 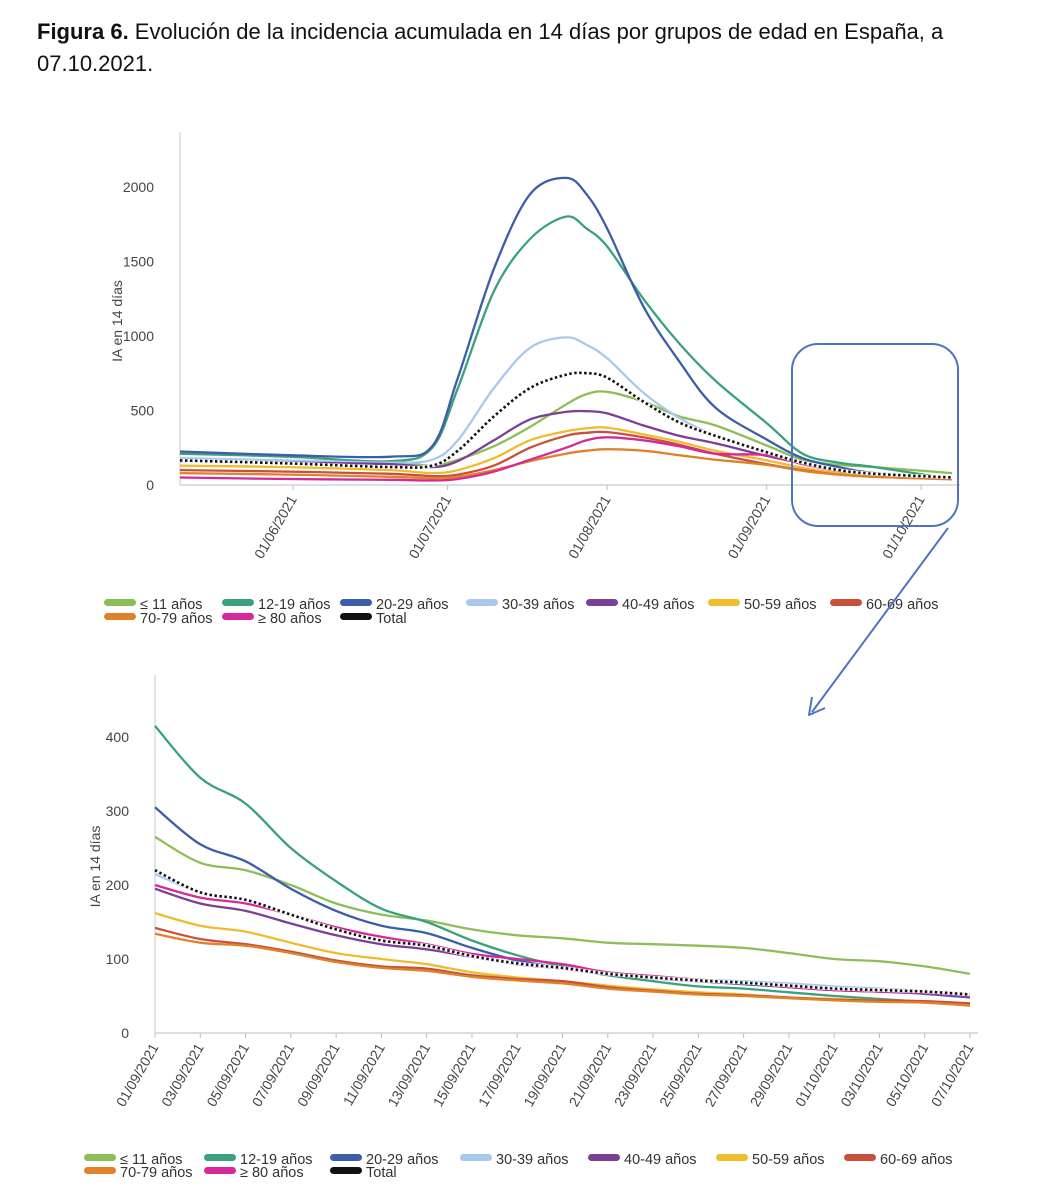 I want to click on x-tick-label: 25/09/2021, so click(x=680, y=1074).